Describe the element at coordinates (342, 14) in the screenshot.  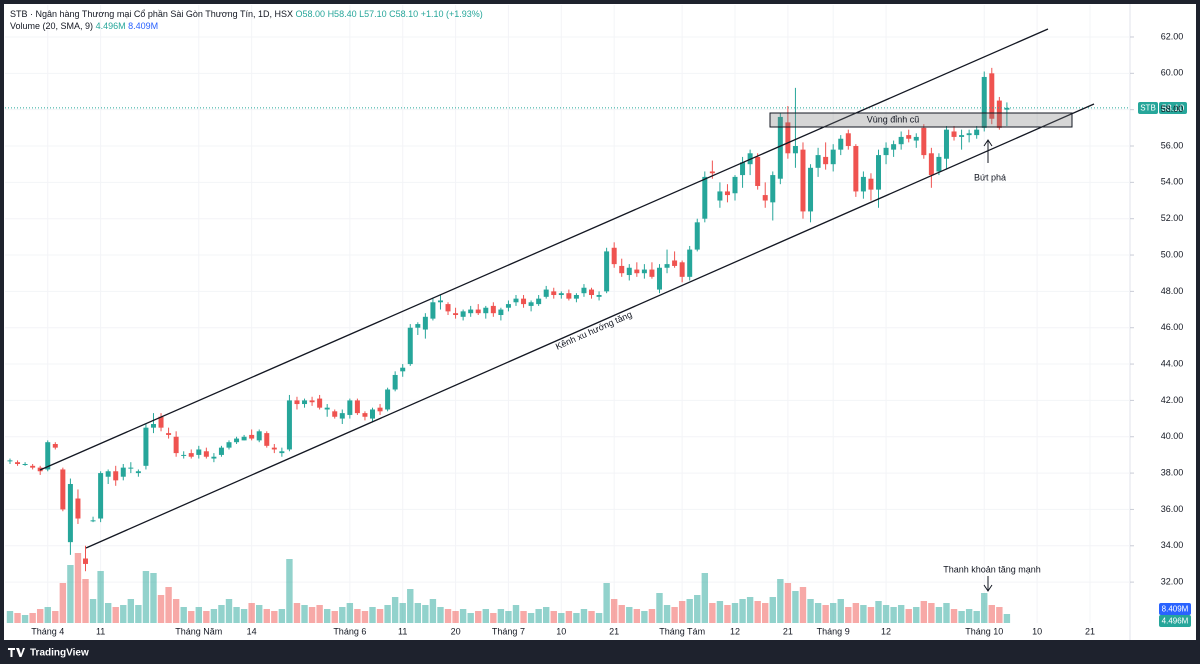
I see `ohlc-high: H58.40` at that location.